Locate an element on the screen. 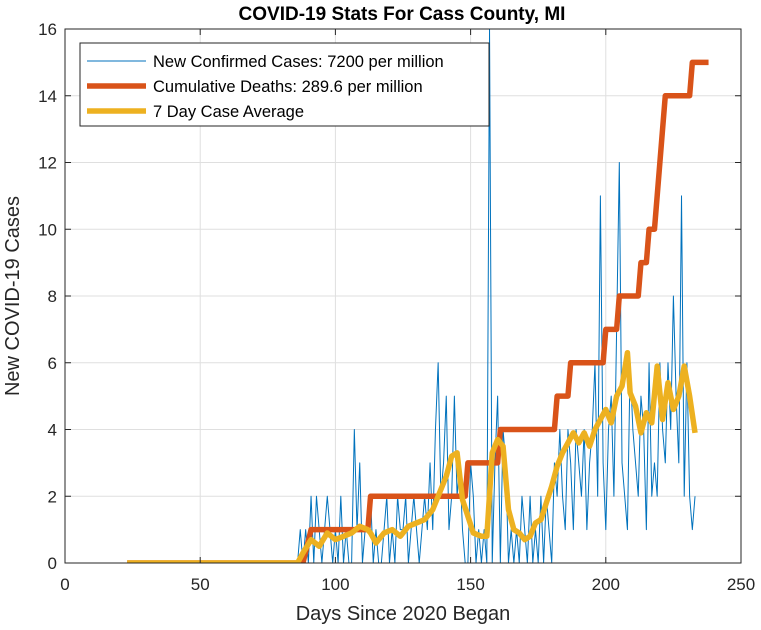 This screenshot has height=630, width=761. x-tick-label: 0 is located at coordinates (64, 584).